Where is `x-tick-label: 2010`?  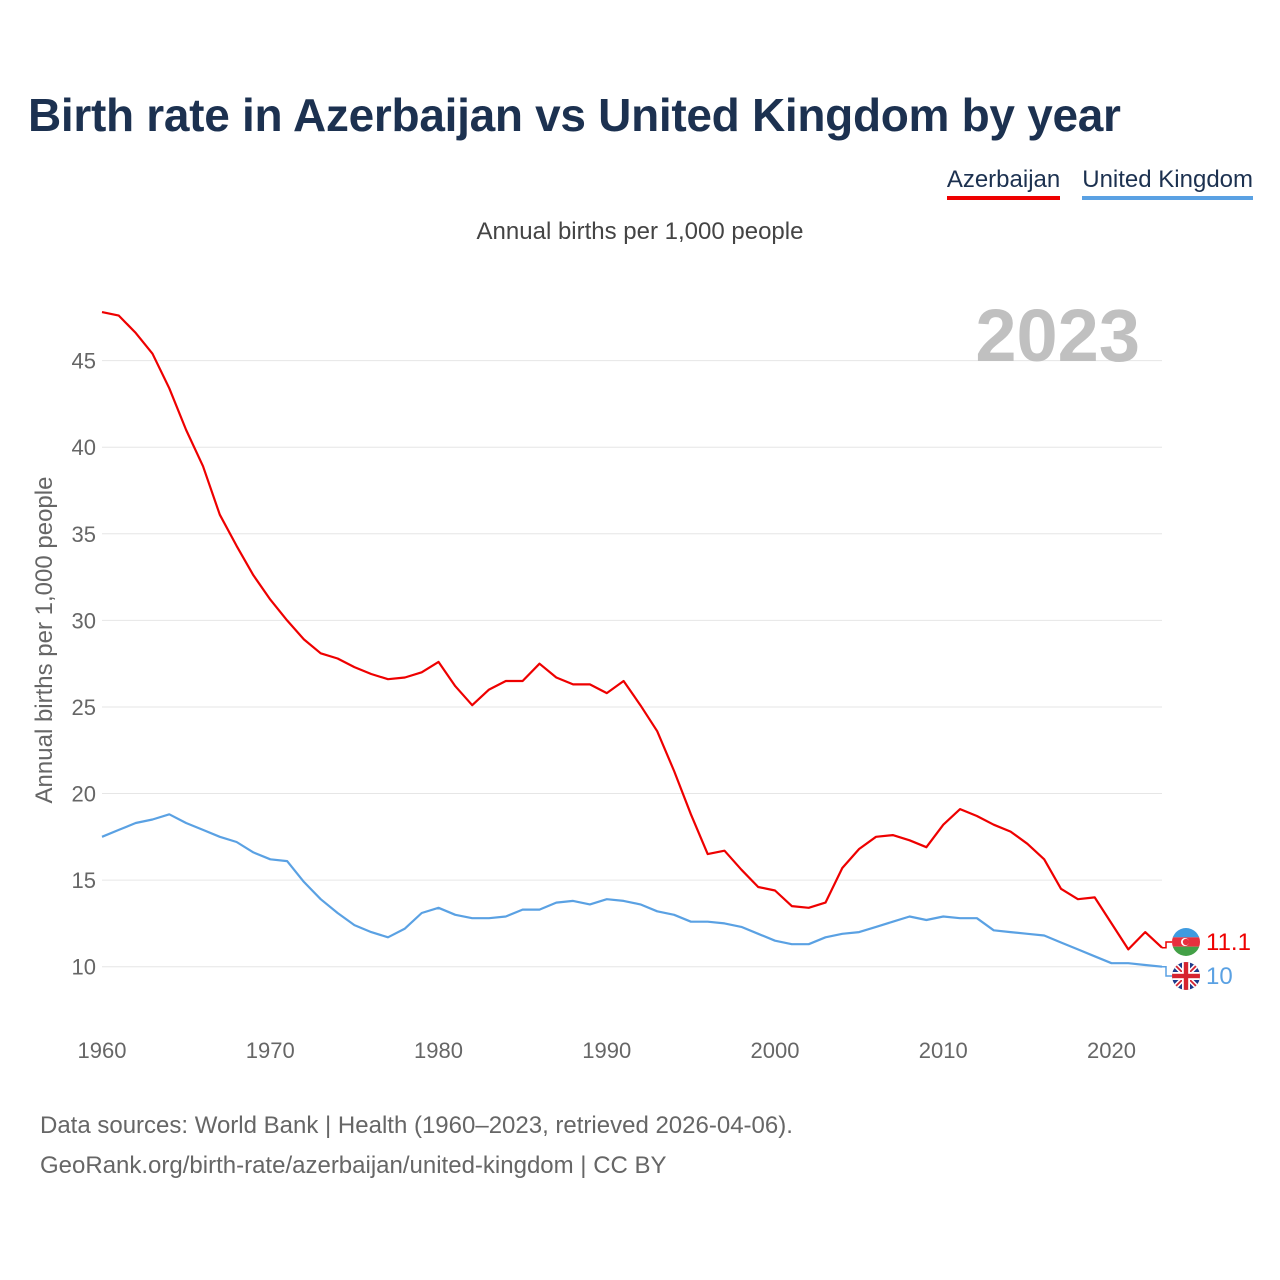
x-tick-label: 2010 is located at coordinates (943, 1050).